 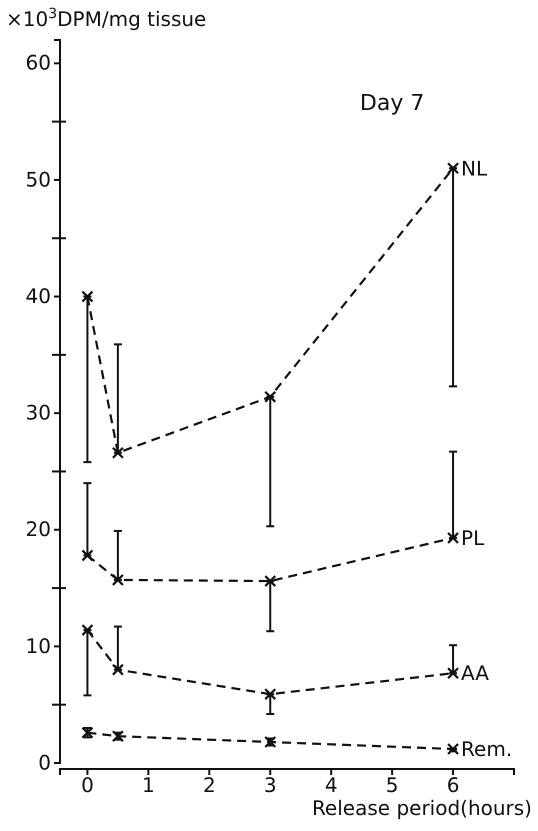 What do you see at coordinates (473, 538) in the screenshot?
I see `series-label: PL` at bounding box center [473, 538].